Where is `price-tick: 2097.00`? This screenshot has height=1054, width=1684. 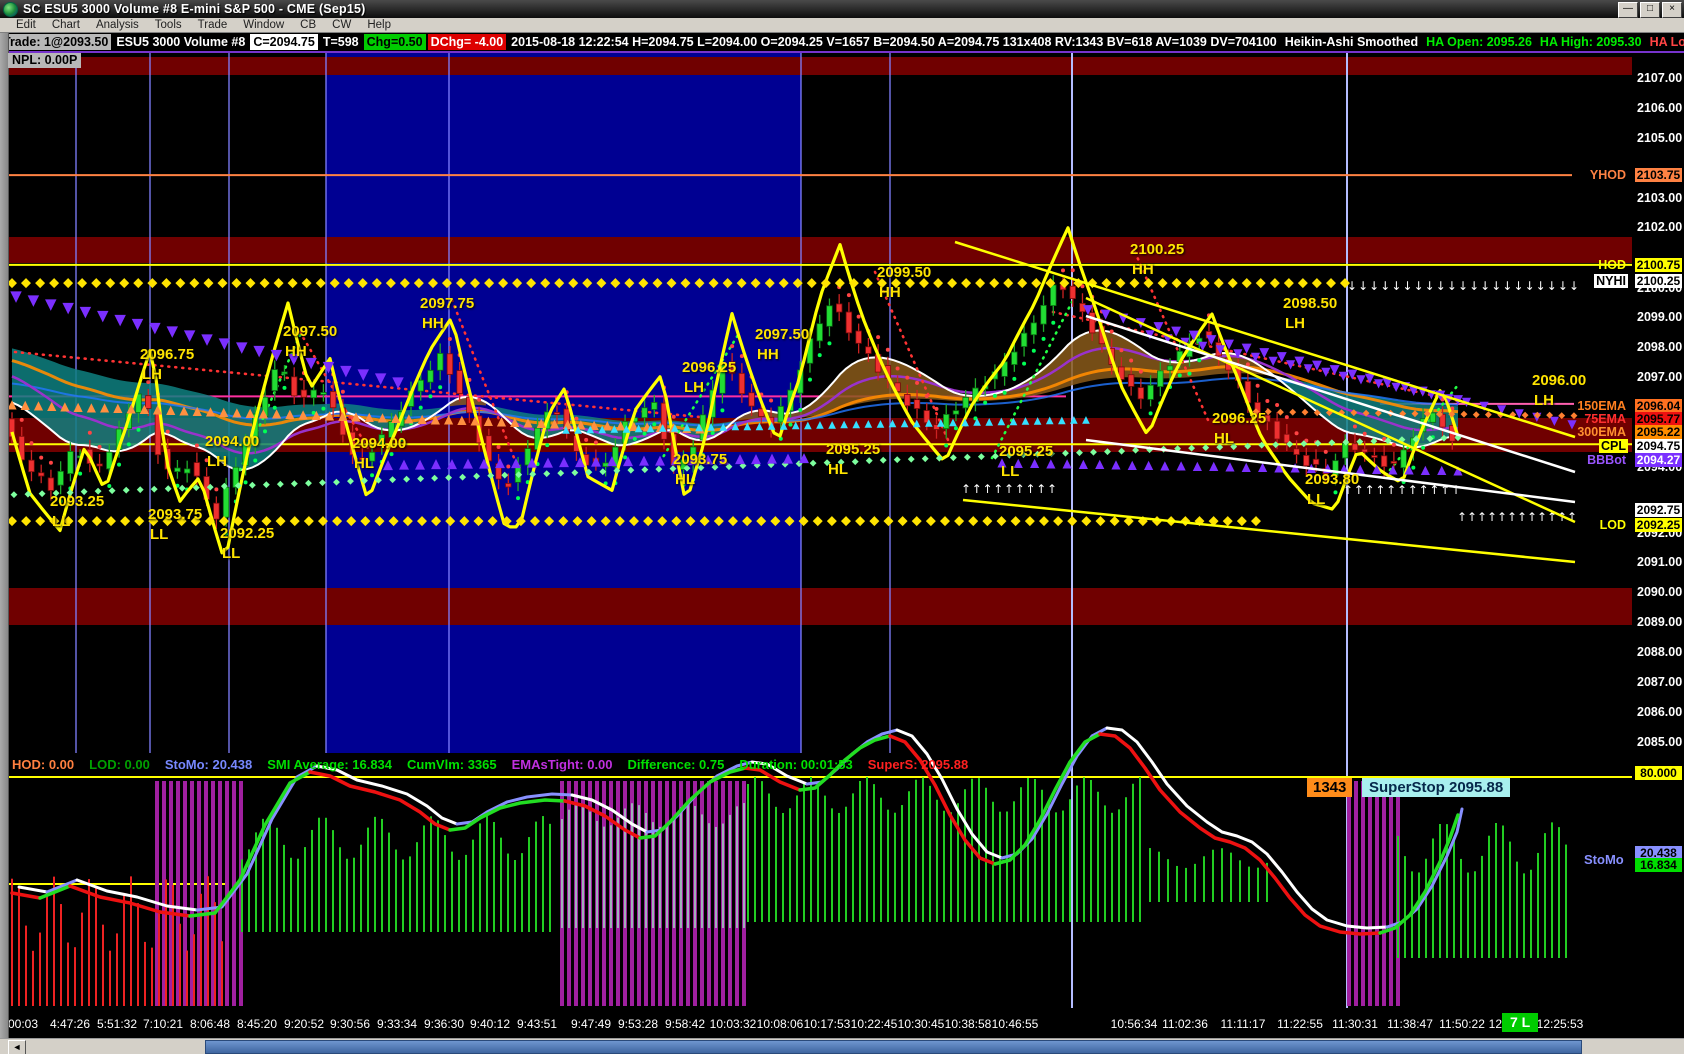
price-tick: 2097.00 is located at coordinates (1660, 377).